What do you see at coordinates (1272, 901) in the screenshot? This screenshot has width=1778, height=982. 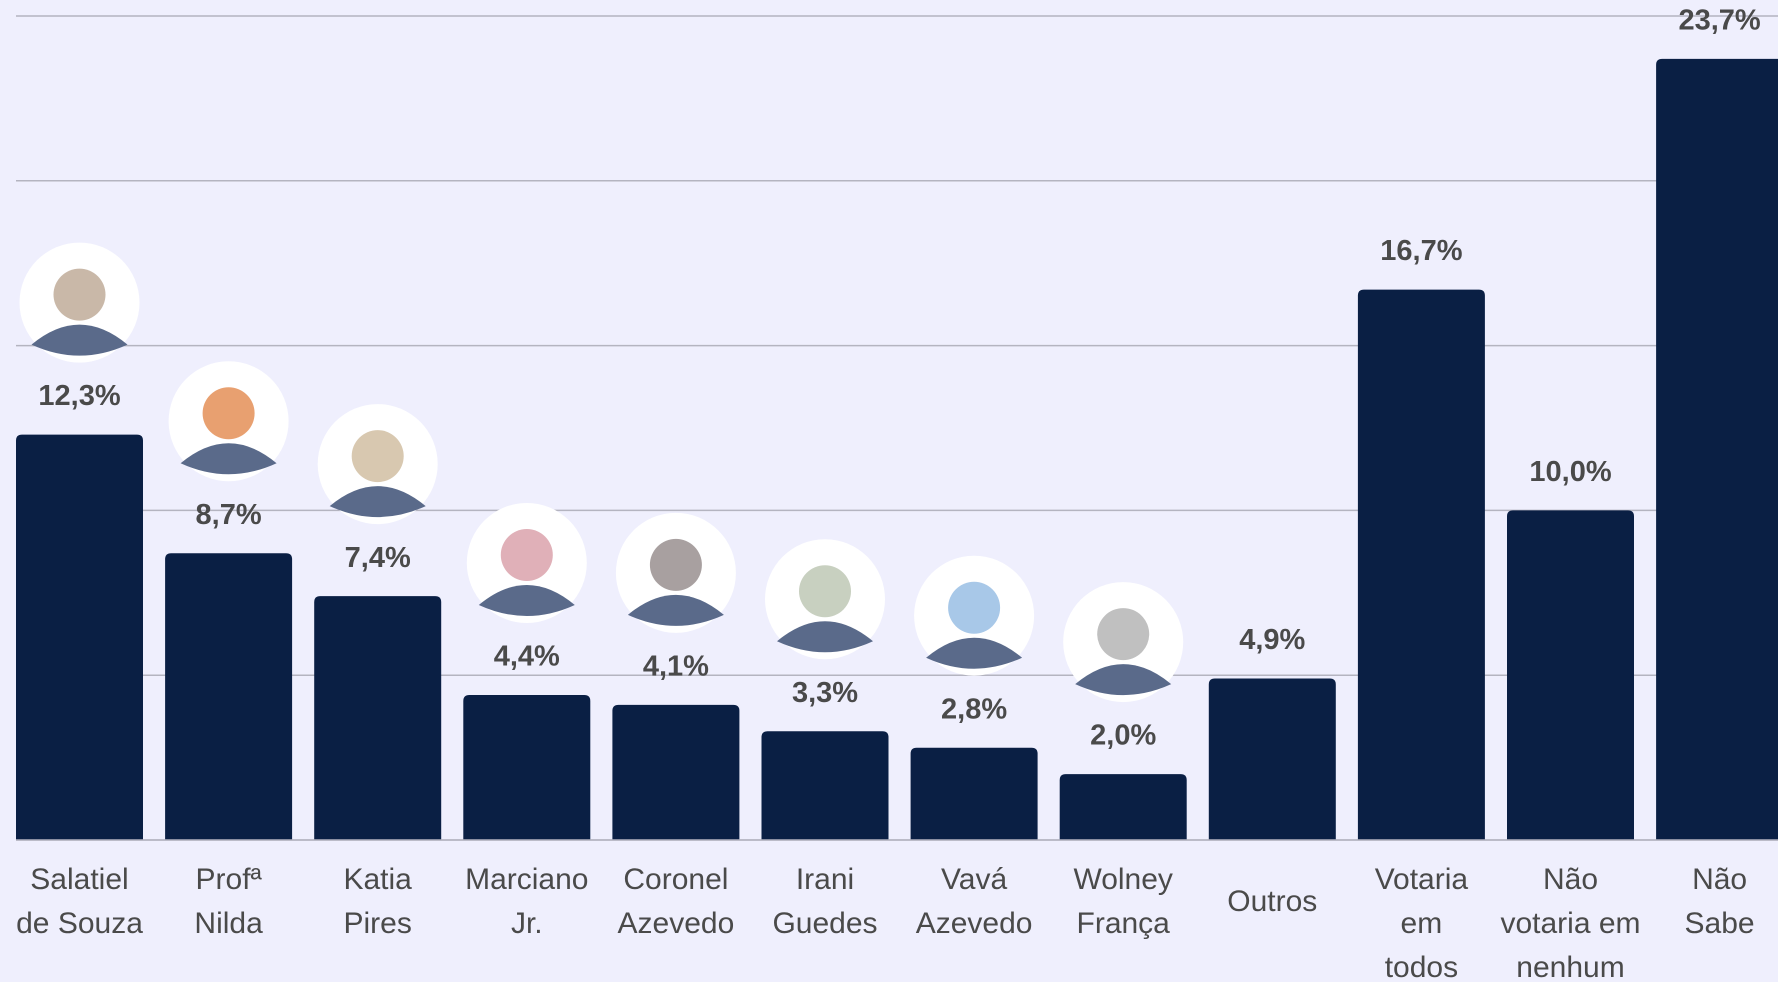 I see `x-tick-label: Outros` at bounding box center [1272, 901].